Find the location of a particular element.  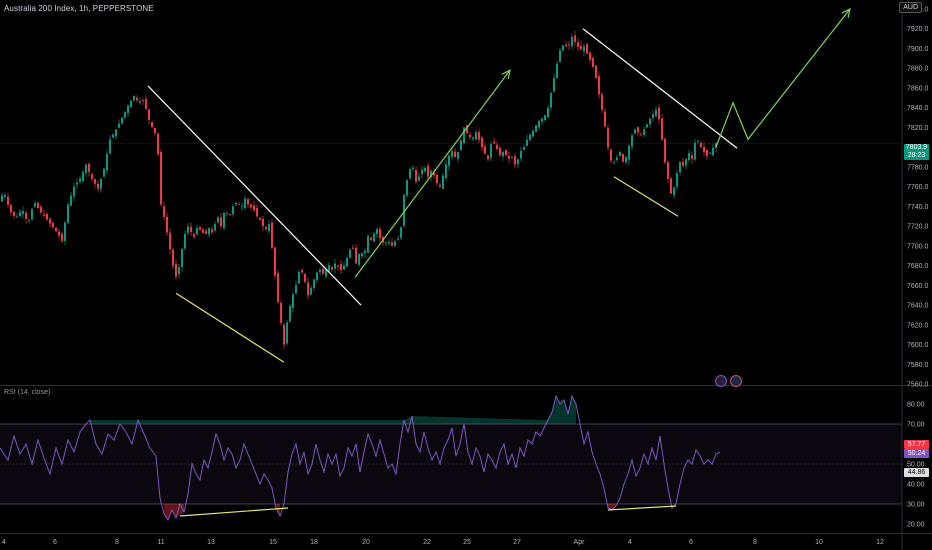

currency-badge: AUD is located at coordinates (910, 7).